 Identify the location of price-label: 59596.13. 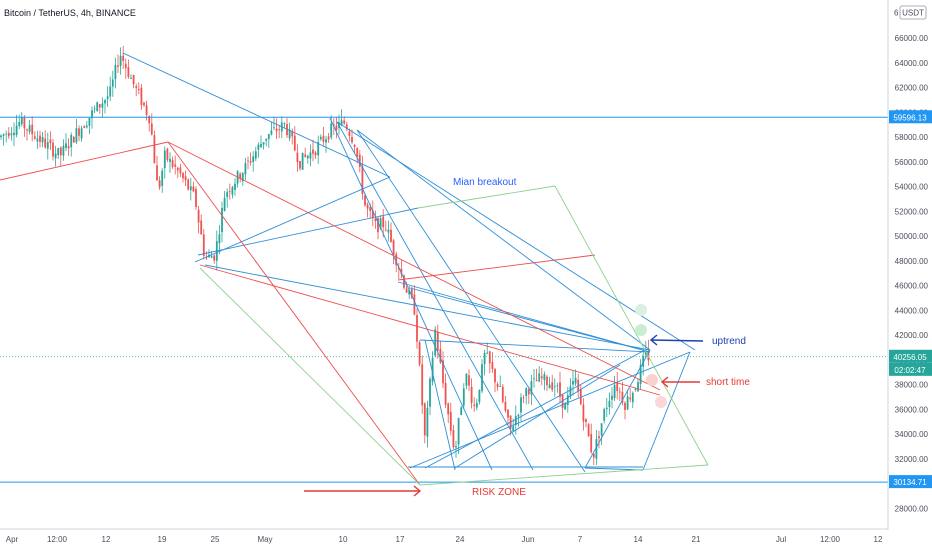
(910, 117).